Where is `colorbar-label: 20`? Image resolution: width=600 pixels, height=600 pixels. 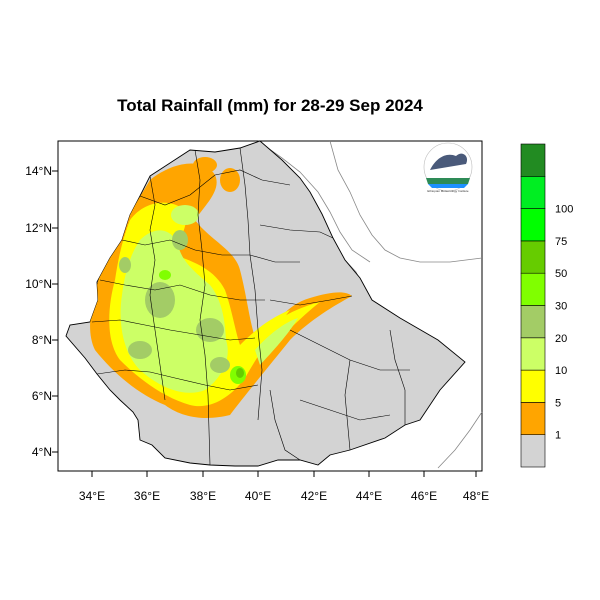
colorbar-label: 20 is located at coordinates (561, 339).